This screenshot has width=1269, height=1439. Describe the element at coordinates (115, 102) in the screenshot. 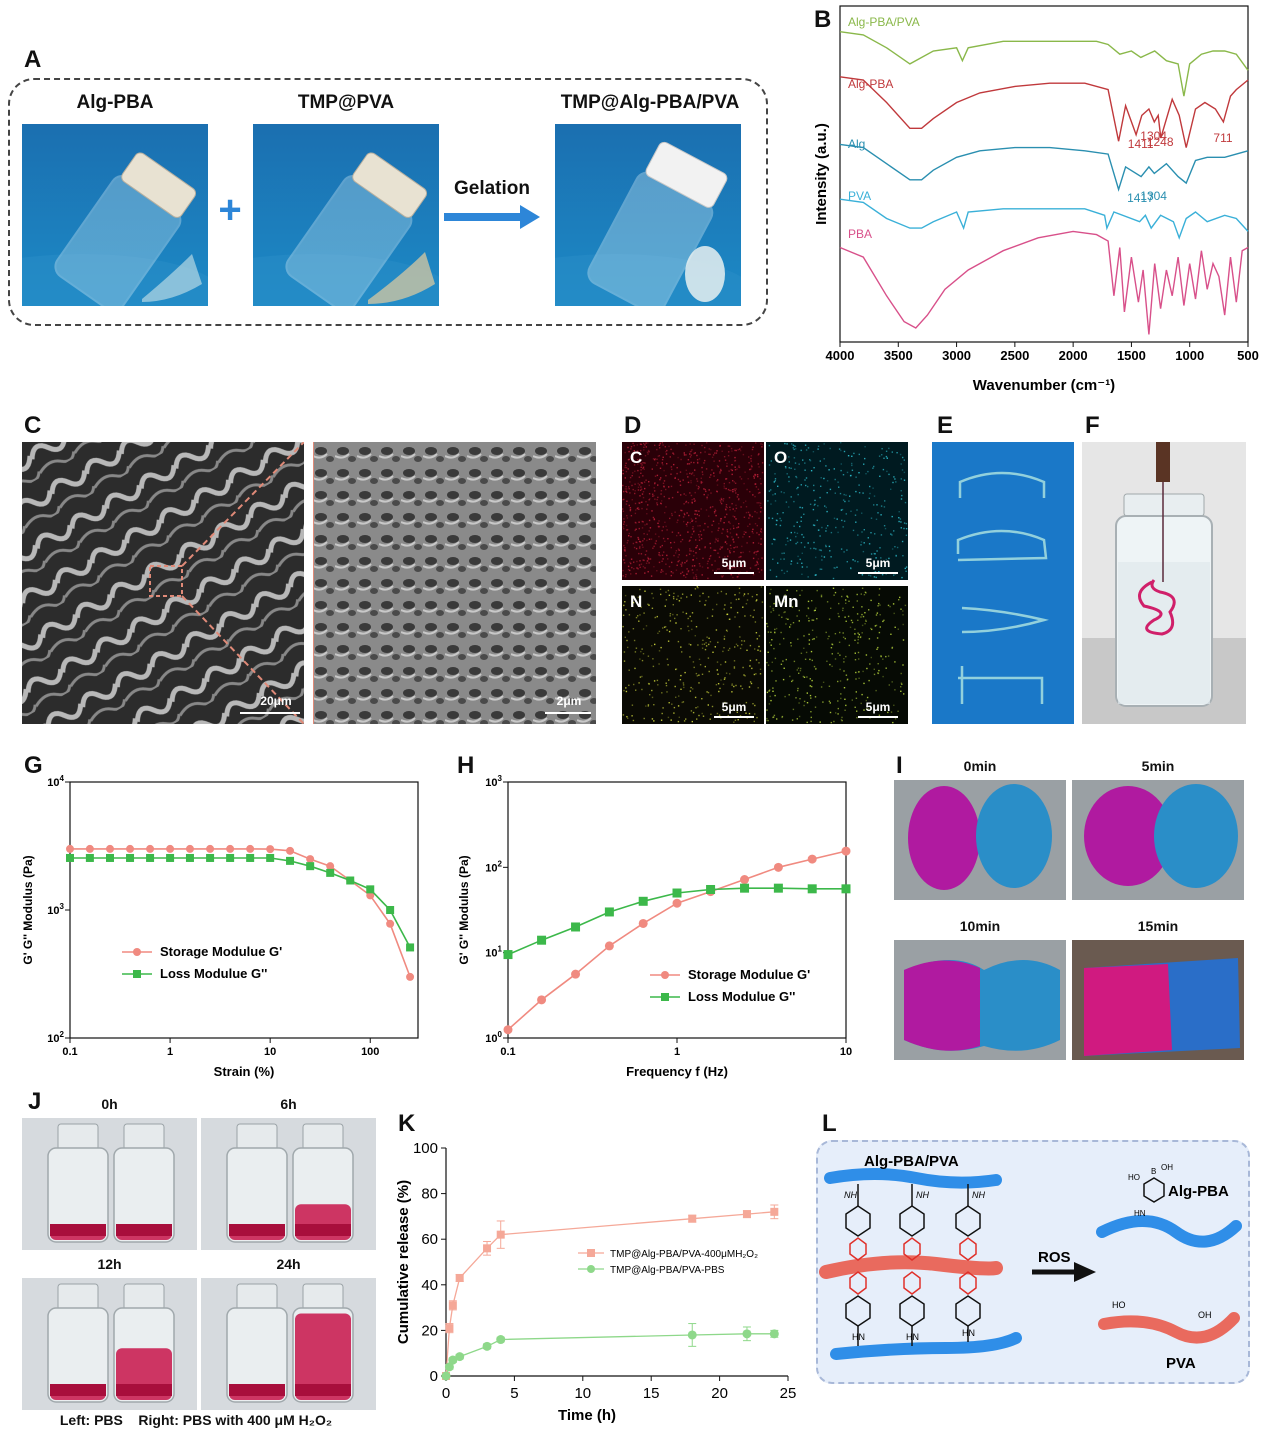

I see `vial1-title: Alg-PBA` at that location.